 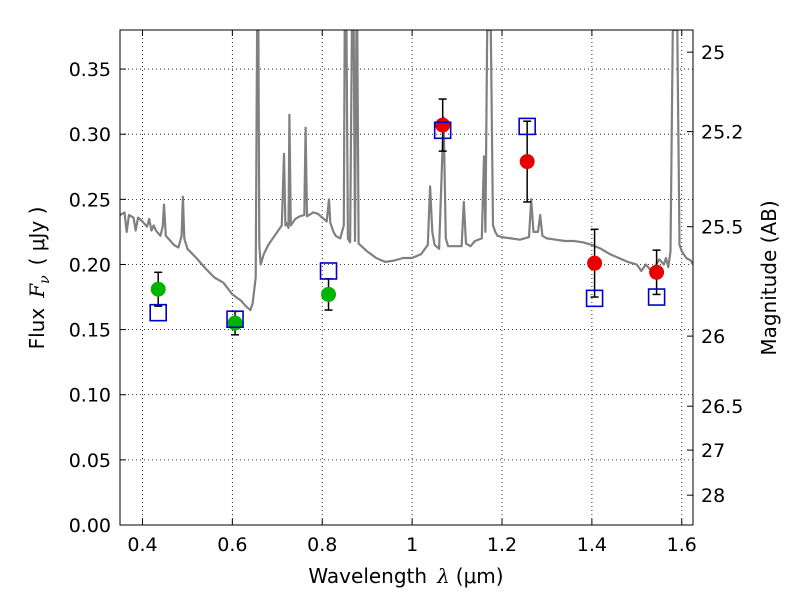 What do you see at coordinates (90, 200) in the screenshot?
I see `y-tick-label: 0.25` at bounding box center [90, 200].